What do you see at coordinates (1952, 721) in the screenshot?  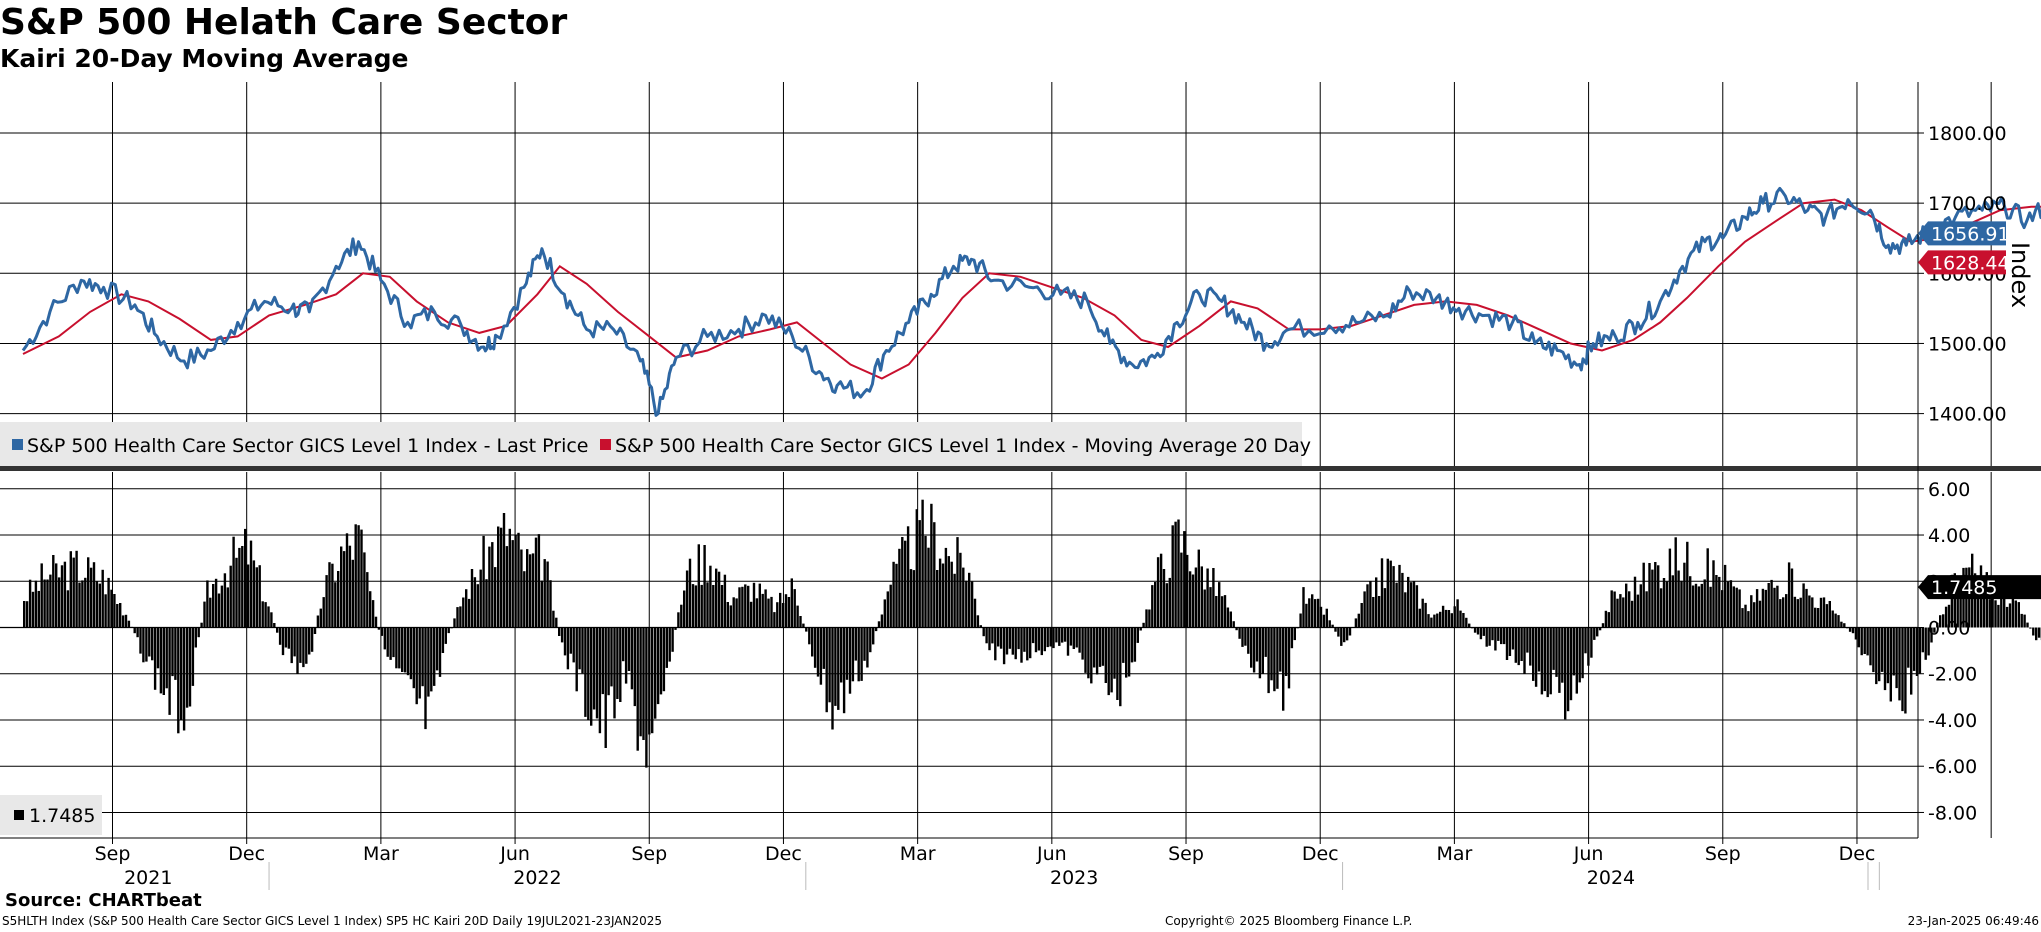 I see `y-tick-label-bottom: -4.00` at bounding box center [1952, 721].